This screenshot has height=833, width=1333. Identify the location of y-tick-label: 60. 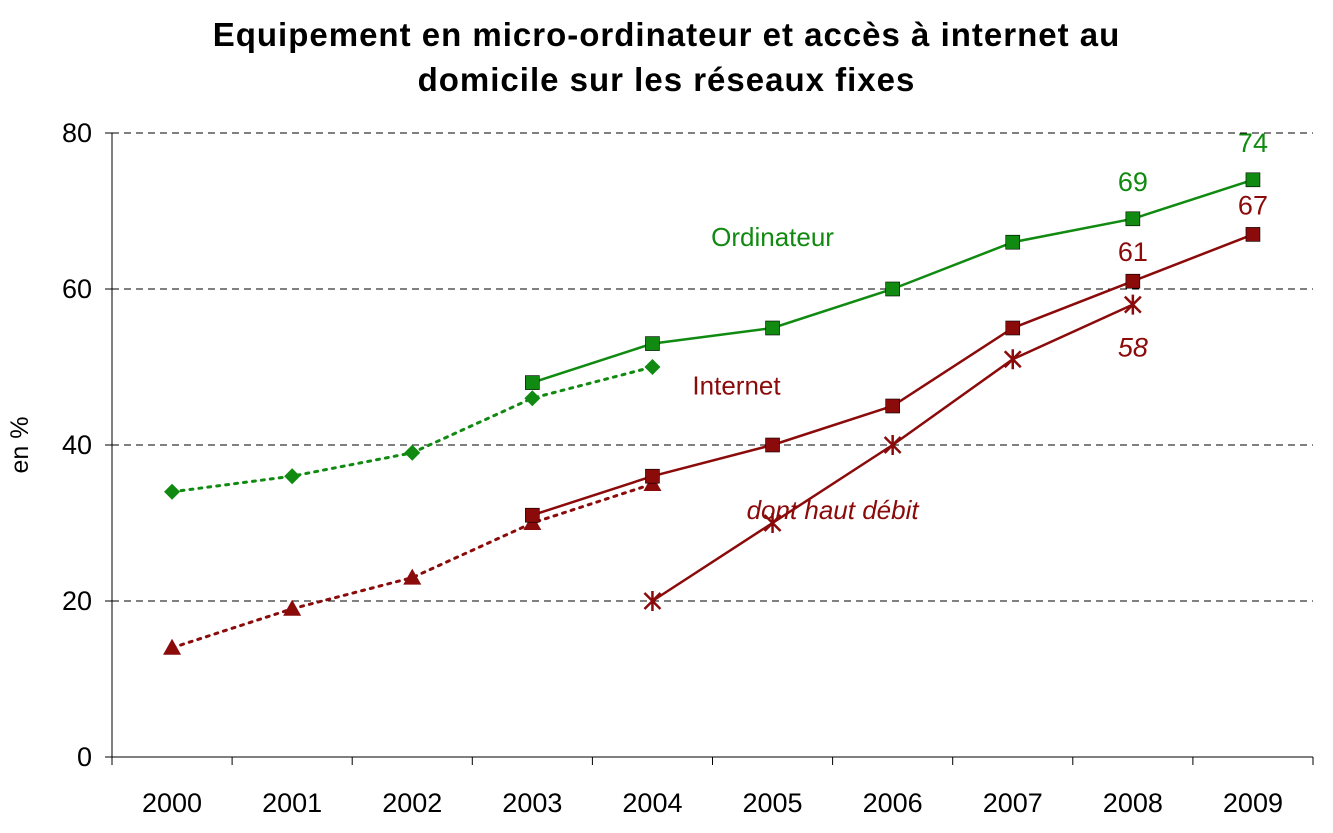
(77, 289).